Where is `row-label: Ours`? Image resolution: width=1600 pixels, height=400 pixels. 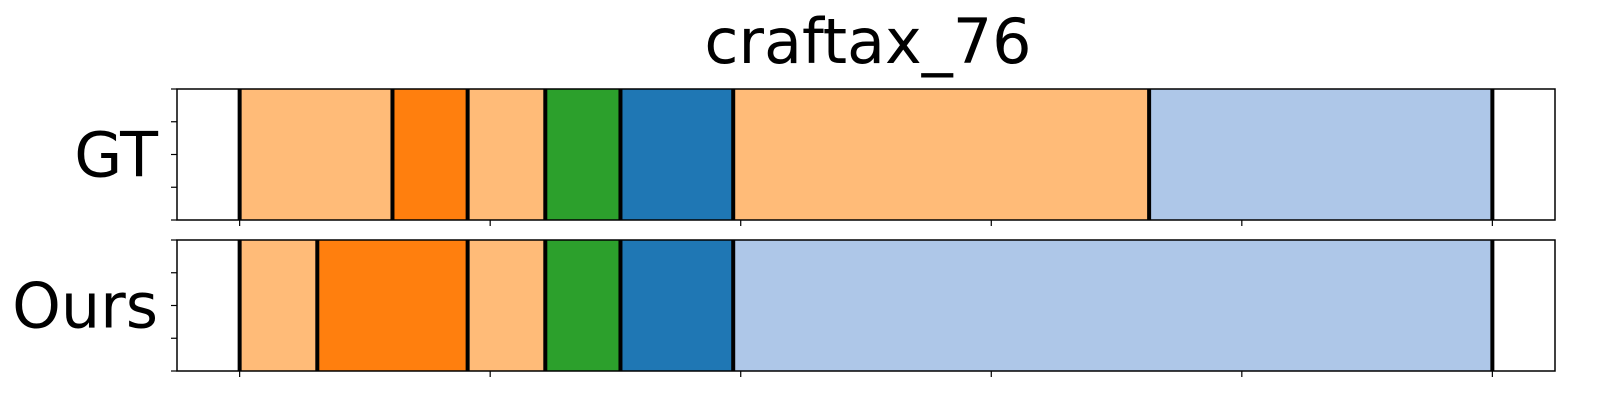
row-label: Ours is located at coordinates (85, 306).